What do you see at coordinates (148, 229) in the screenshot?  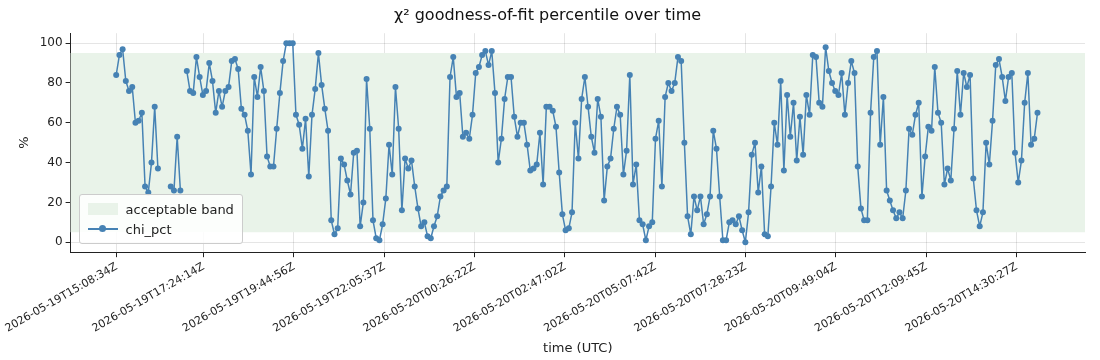 I see `legend-label: chi_pct` at bounding box center [148, 229].